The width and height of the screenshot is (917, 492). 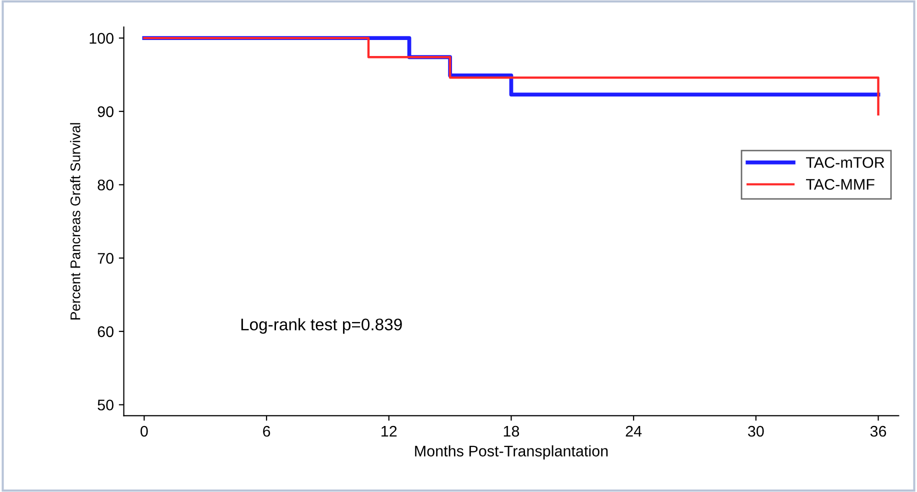 I want to click on x-tick-label: 12, so click(x=389, y=431).